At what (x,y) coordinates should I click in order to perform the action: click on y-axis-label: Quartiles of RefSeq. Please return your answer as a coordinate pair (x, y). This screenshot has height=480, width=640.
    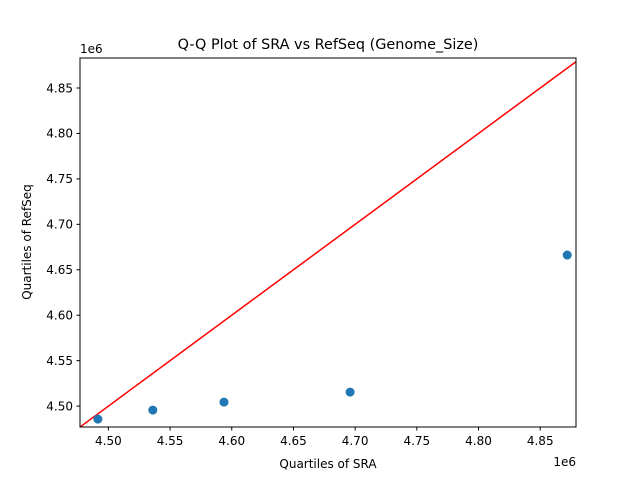
    Looking at the image, I should click on (27, 242).